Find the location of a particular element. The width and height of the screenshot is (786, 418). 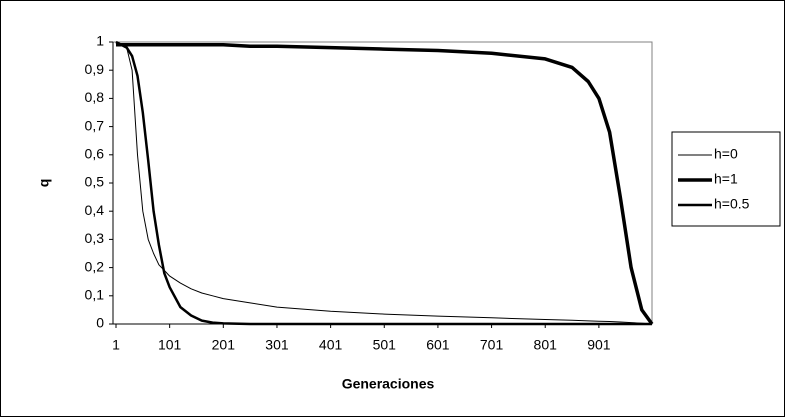

legend-label: h=1 is located at coordinates (726, 179).